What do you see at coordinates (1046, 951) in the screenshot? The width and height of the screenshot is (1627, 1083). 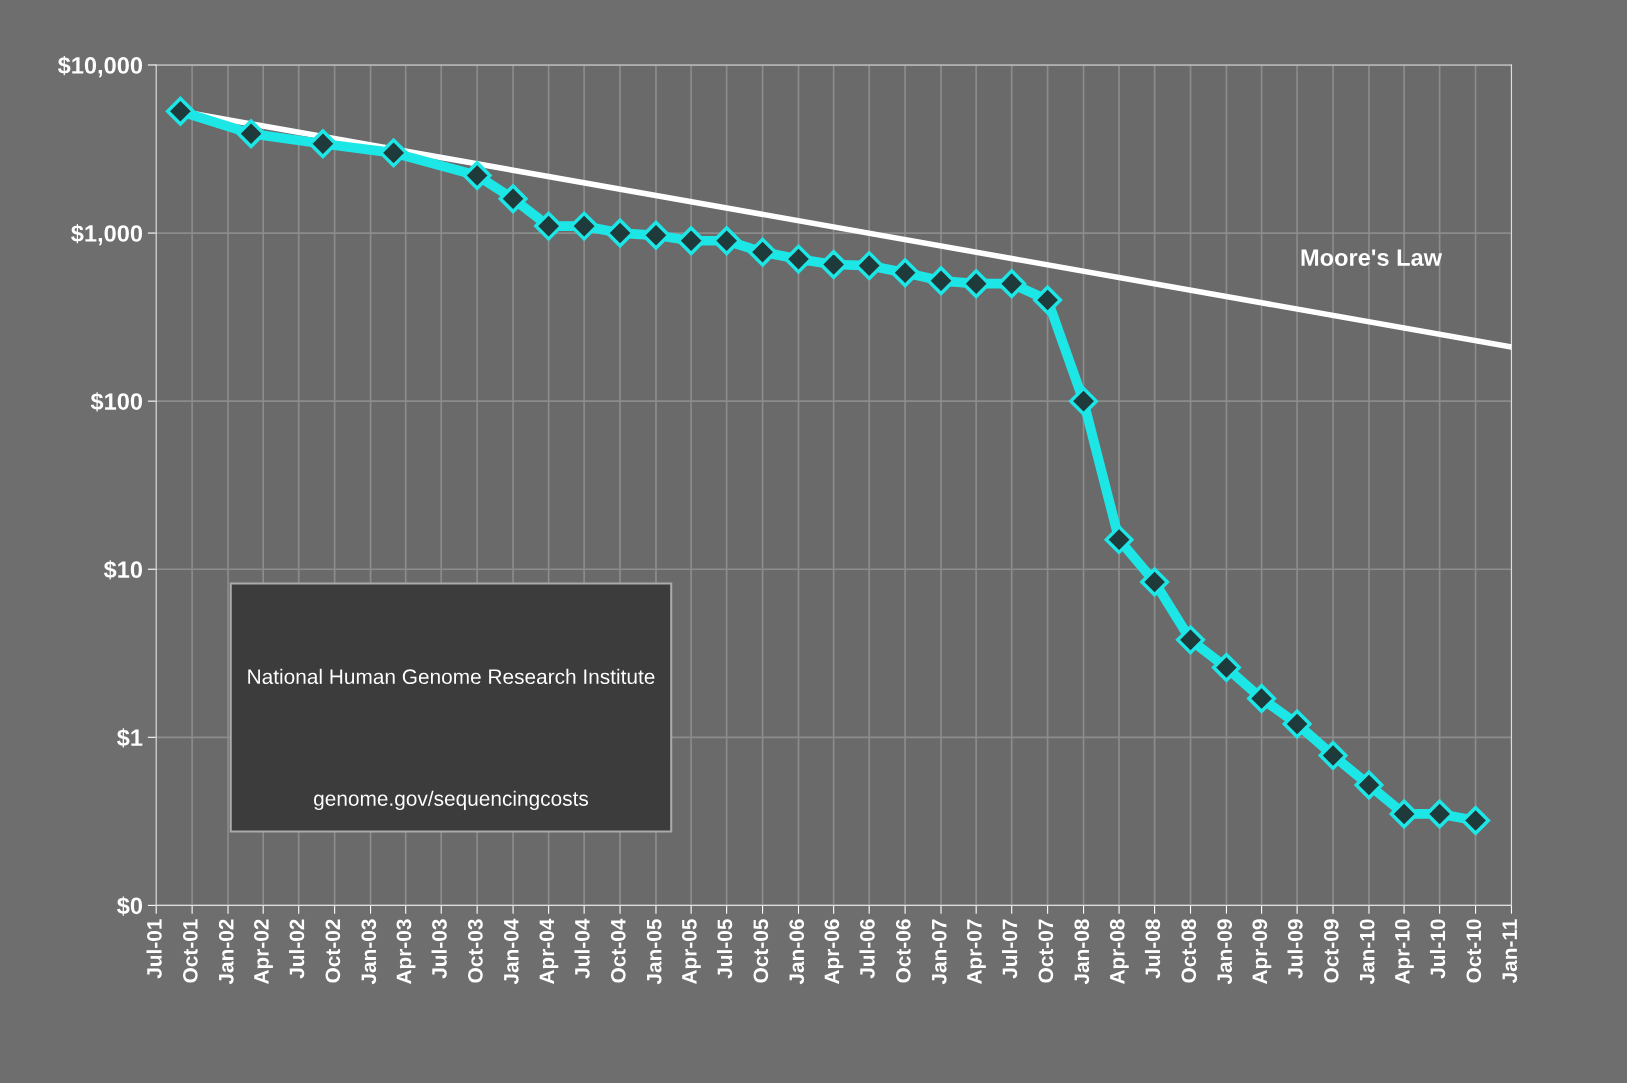 I see `x-tick-label: Oct-07` at bounding box center [1046, 951].